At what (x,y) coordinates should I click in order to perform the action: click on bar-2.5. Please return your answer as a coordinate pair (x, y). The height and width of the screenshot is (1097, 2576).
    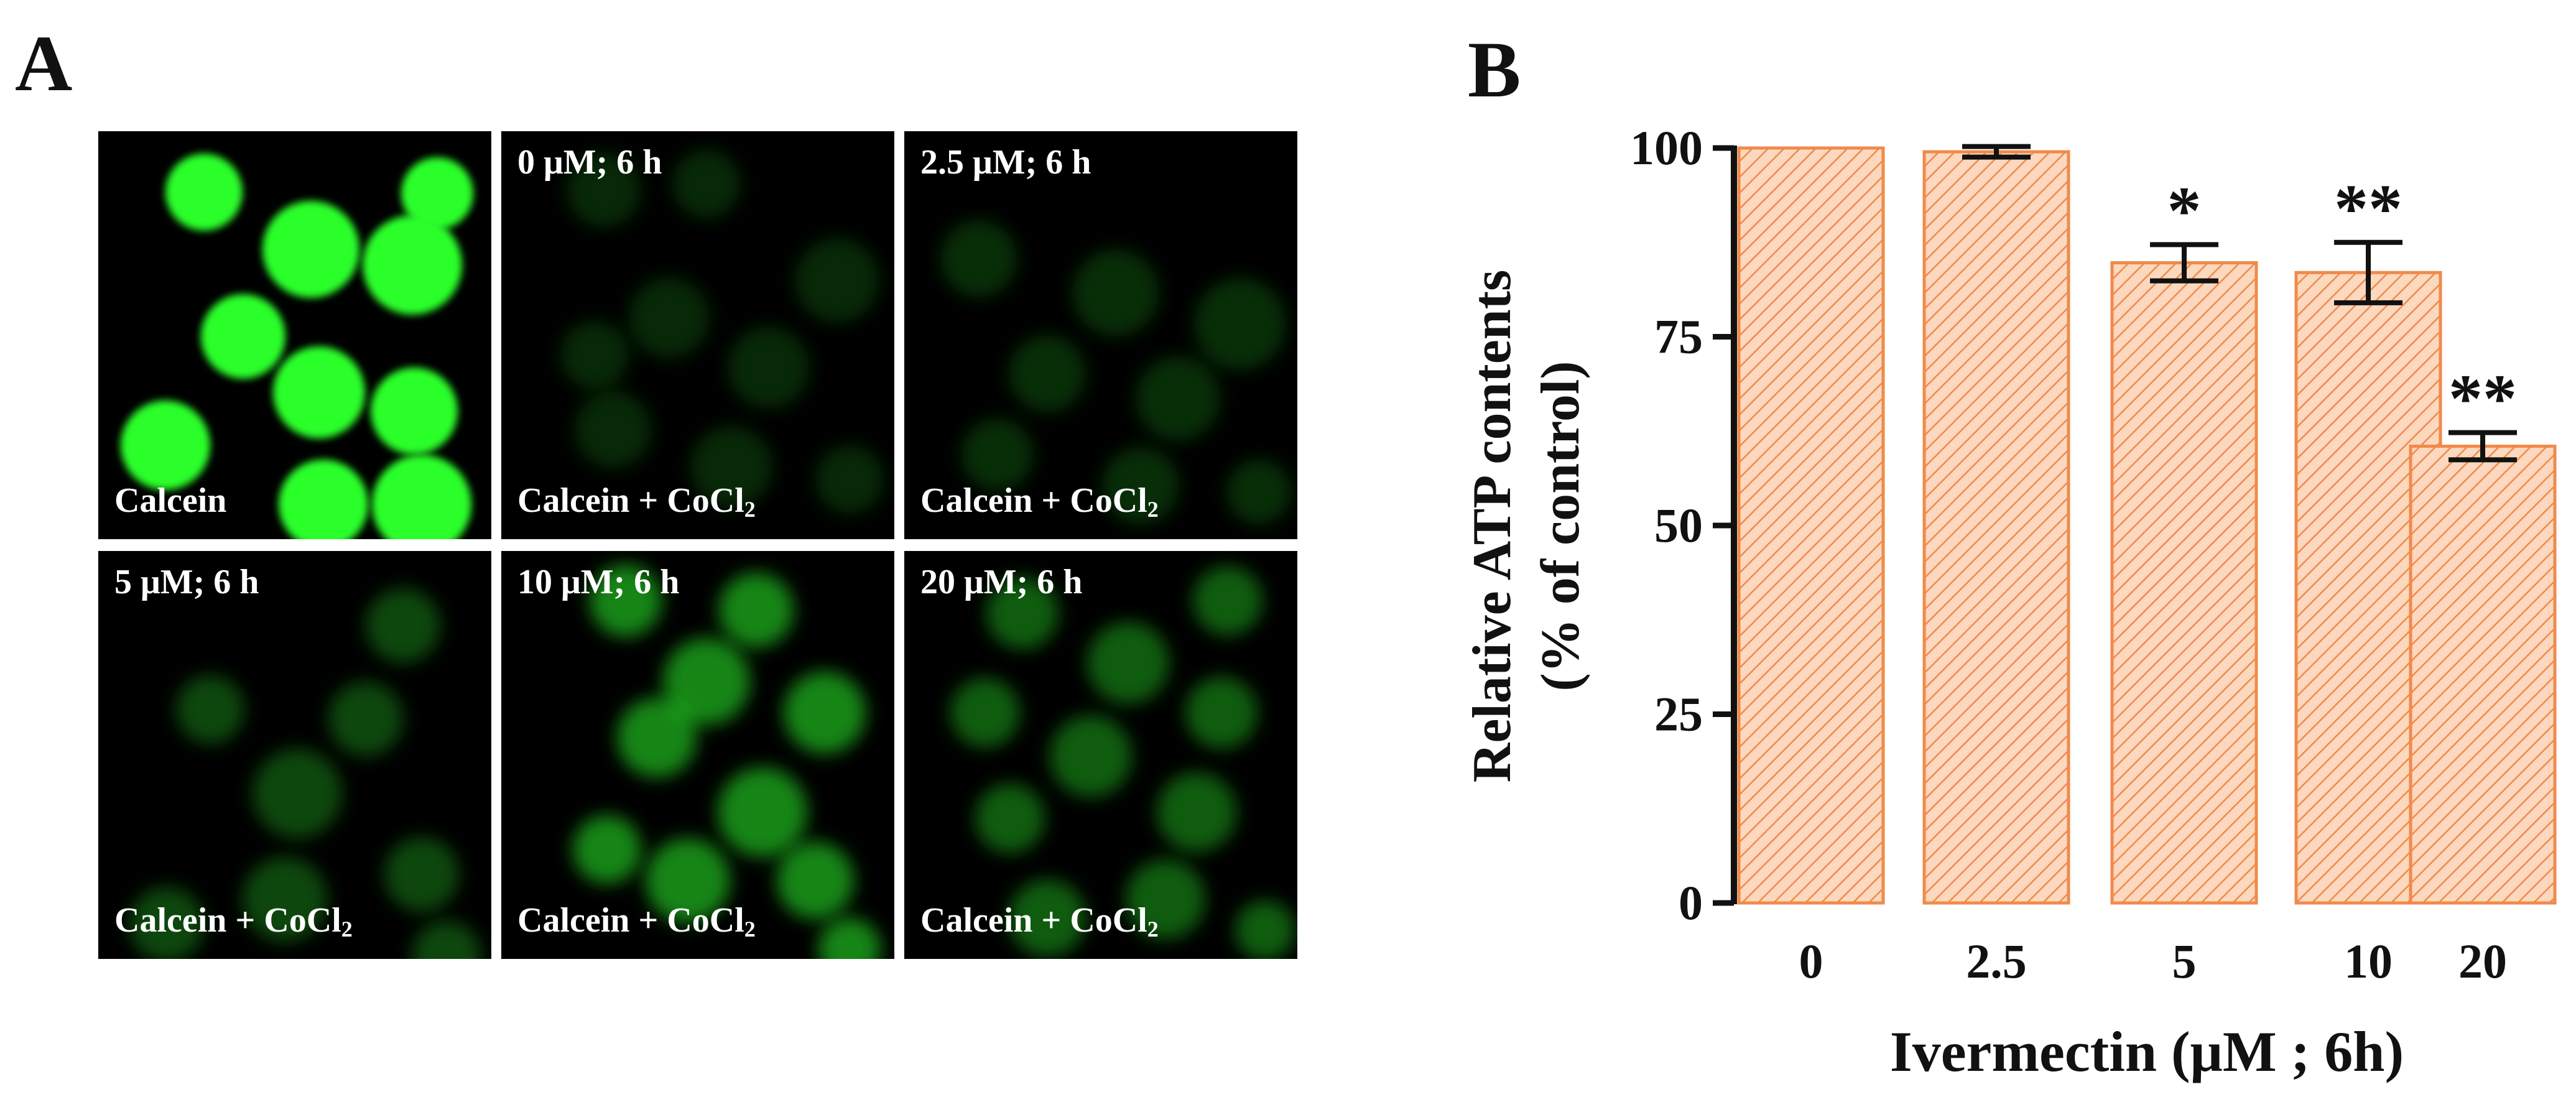
    Looking at the image, I should click on (1996, 527).